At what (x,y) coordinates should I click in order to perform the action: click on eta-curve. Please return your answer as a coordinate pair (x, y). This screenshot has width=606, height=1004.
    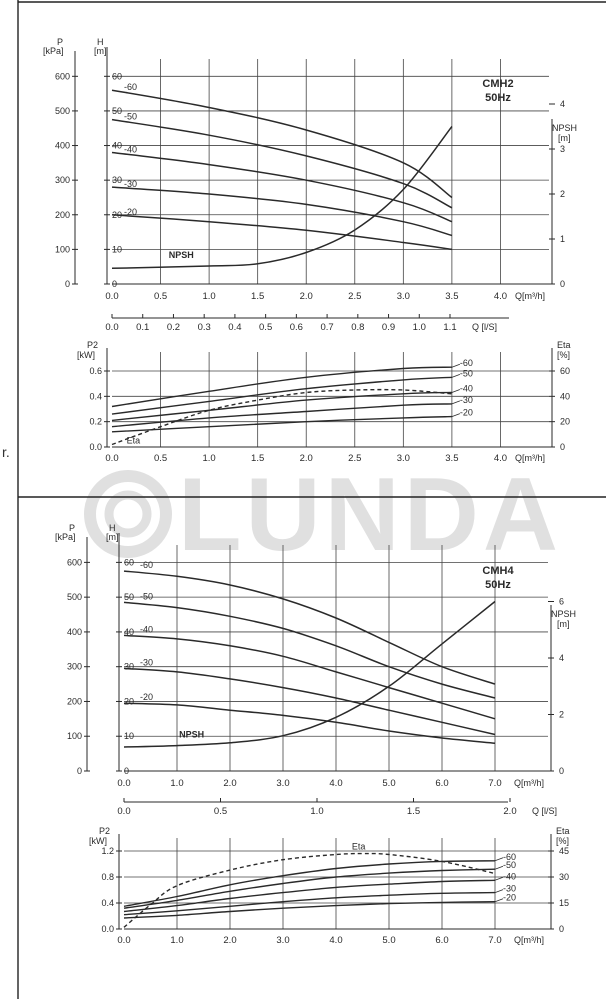
    Looking at the image, I should click on (281, 417).